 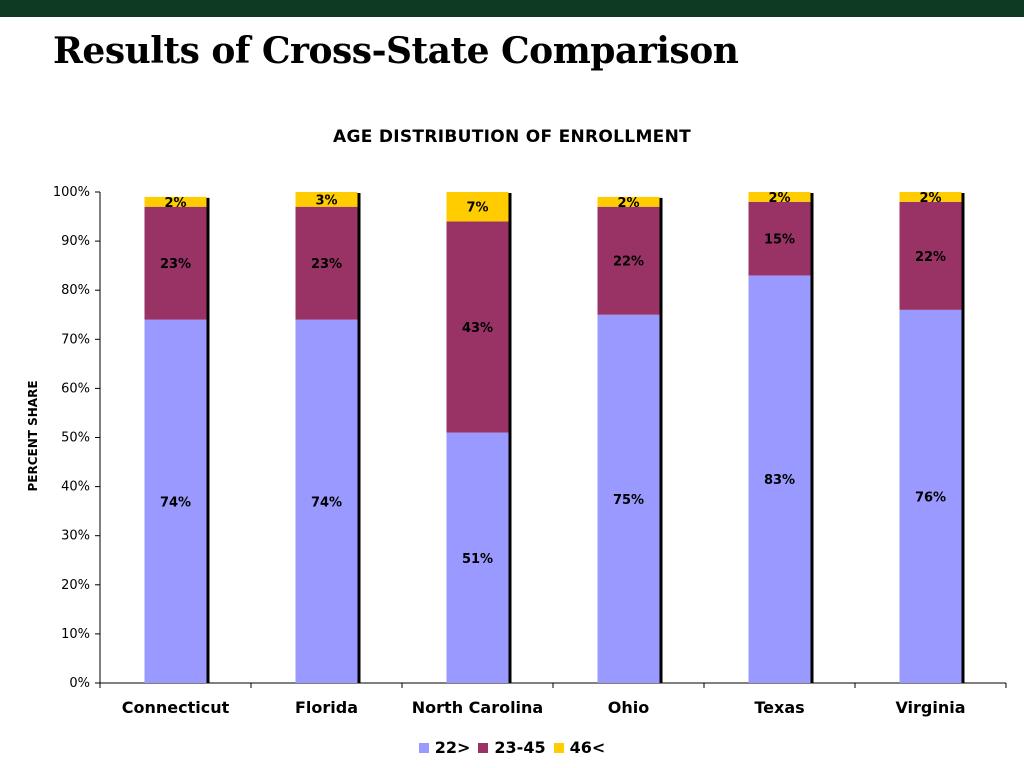 I want to click on legend-item: 46<, so click(x=579, y=747).